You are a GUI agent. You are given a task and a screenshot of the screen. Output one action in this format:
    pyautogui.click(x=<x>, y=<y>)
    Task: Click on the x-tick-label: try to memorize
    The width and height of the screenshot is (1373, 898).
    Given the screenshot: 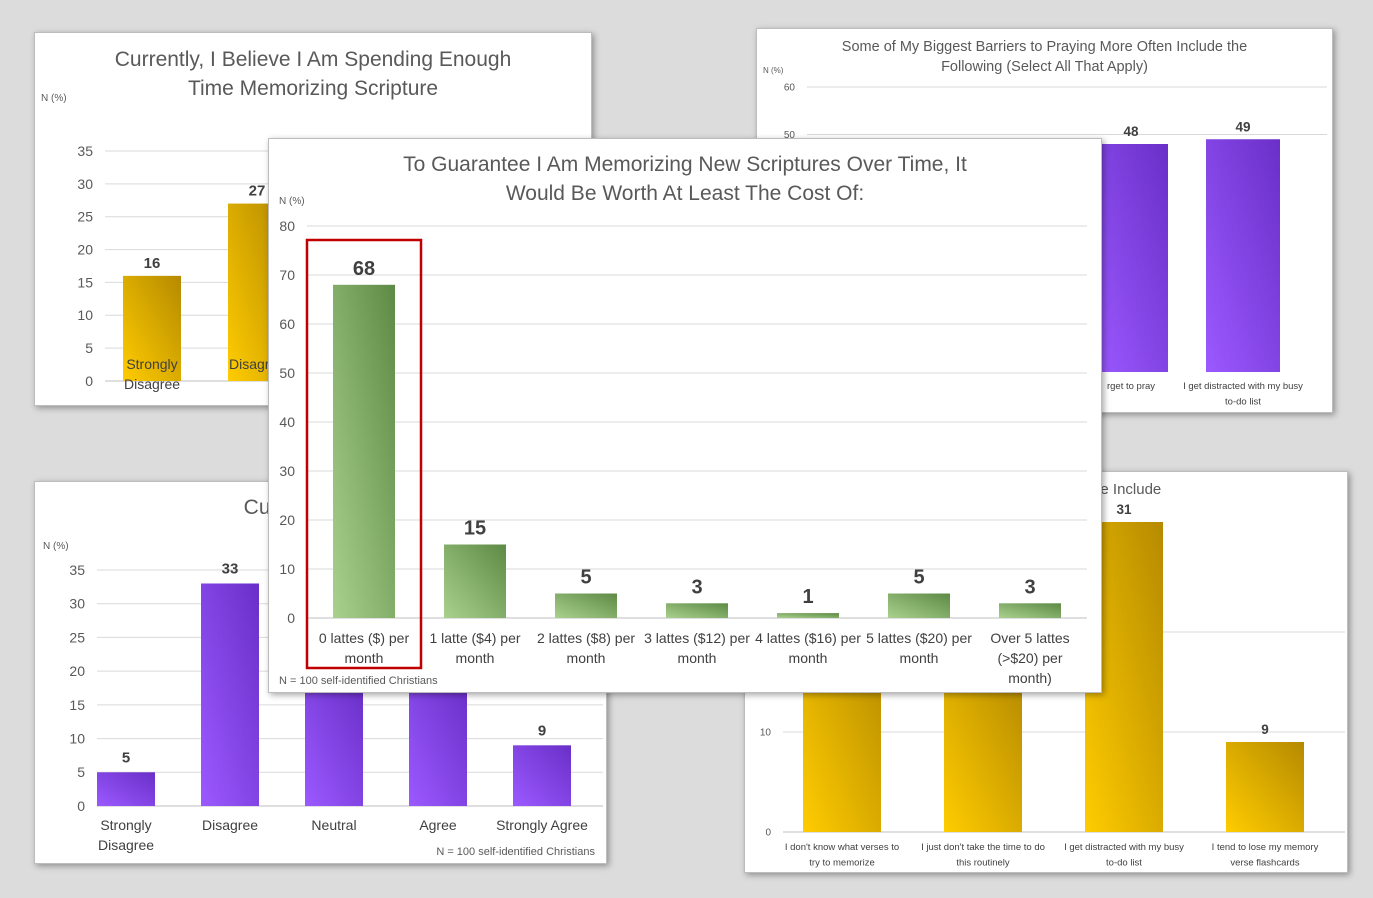 What is the action you would take?
    pyautogui.click(x=841, y=863)
    